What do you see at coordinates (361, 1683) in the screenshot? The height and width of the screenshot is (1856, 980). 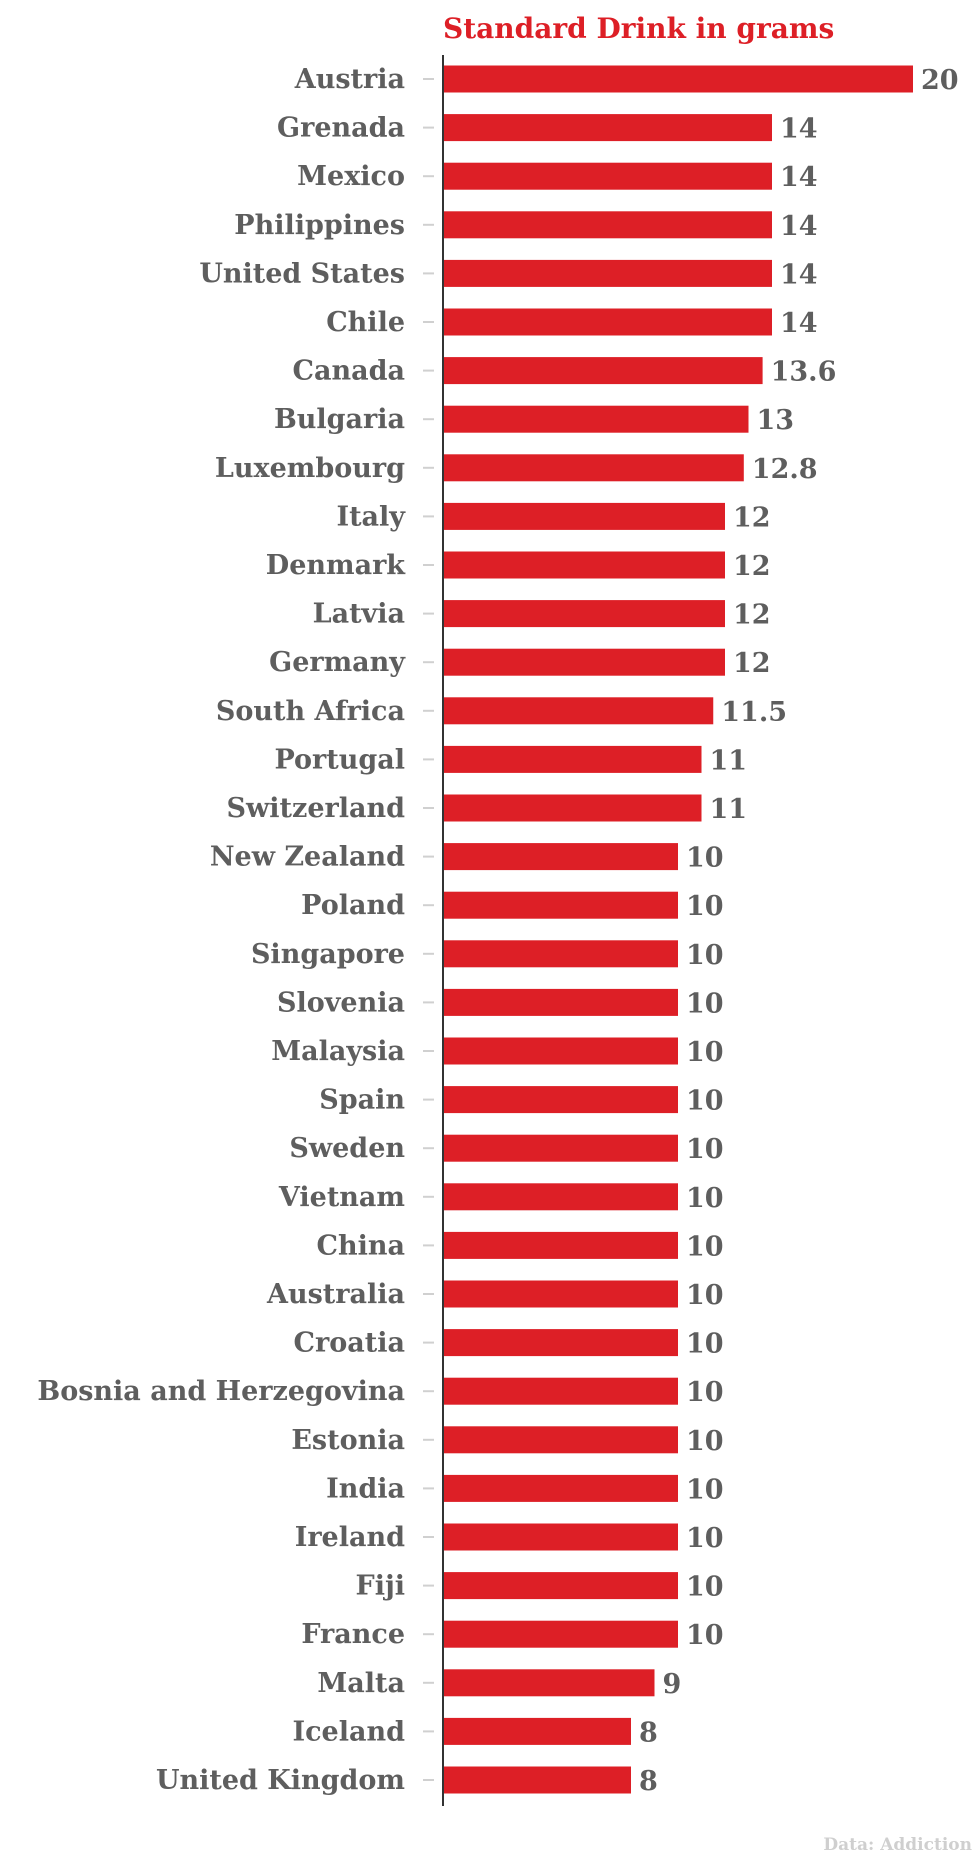 I see `category-label: Malta` at bounding box center [361, 1683].